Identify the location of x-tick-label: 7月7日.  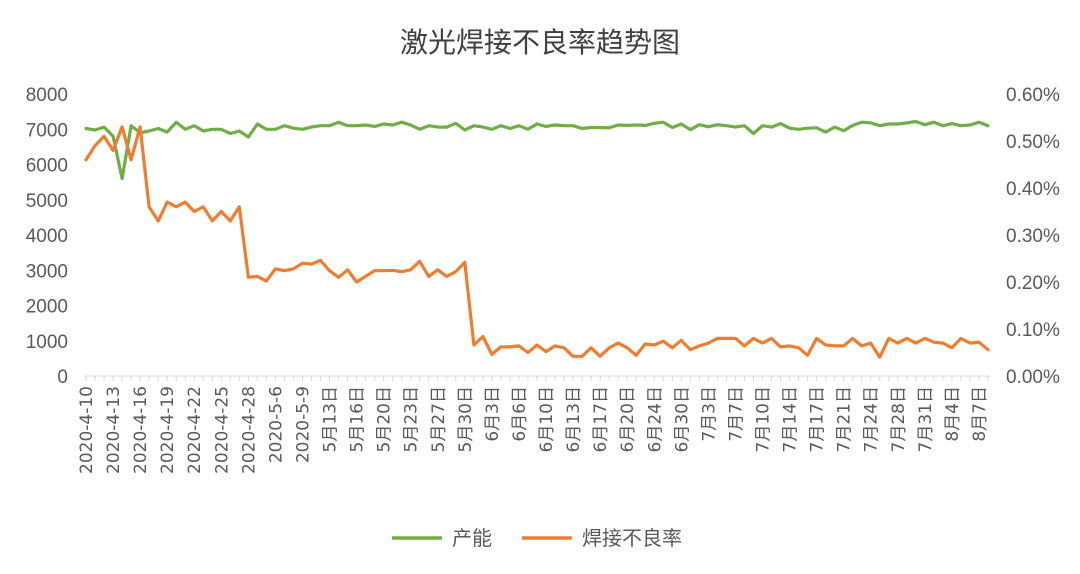
(736, 414).